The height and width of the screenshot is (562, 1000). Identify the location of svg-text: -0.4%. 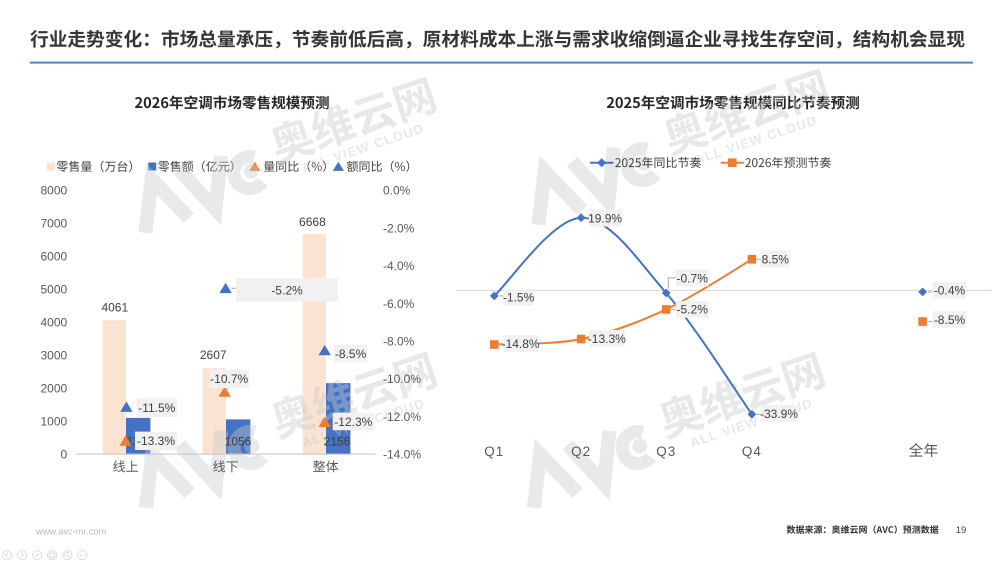
(950, 291).